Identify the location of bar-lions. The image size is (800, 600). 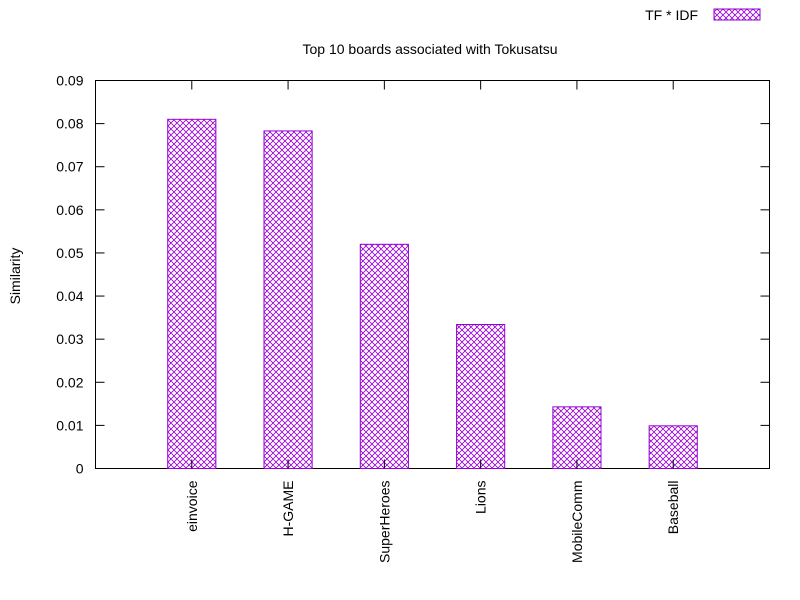
(481, 396).